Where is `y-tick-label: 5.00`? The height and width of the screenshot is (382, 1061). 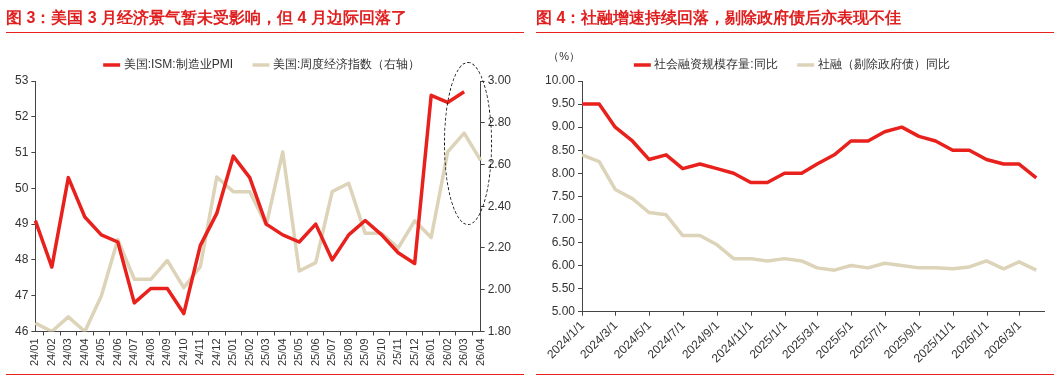
y-tick-label: 5.00 is located at coordinates (563, 311).